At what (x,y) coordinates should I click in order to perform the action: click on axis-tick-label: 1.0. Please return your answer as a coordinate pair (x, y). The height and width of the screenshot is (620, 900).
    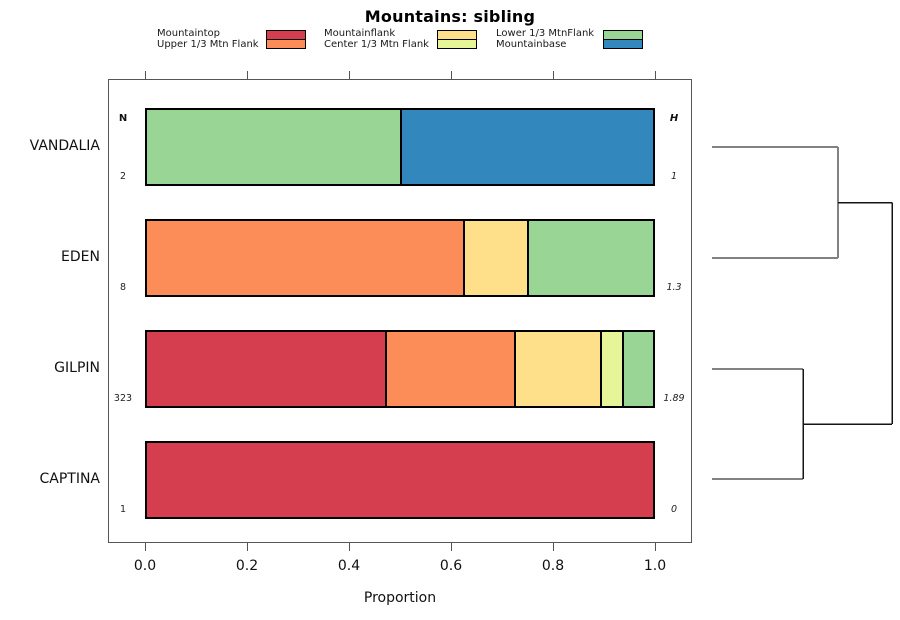
    Looking at the image, I should click on (655, 566).